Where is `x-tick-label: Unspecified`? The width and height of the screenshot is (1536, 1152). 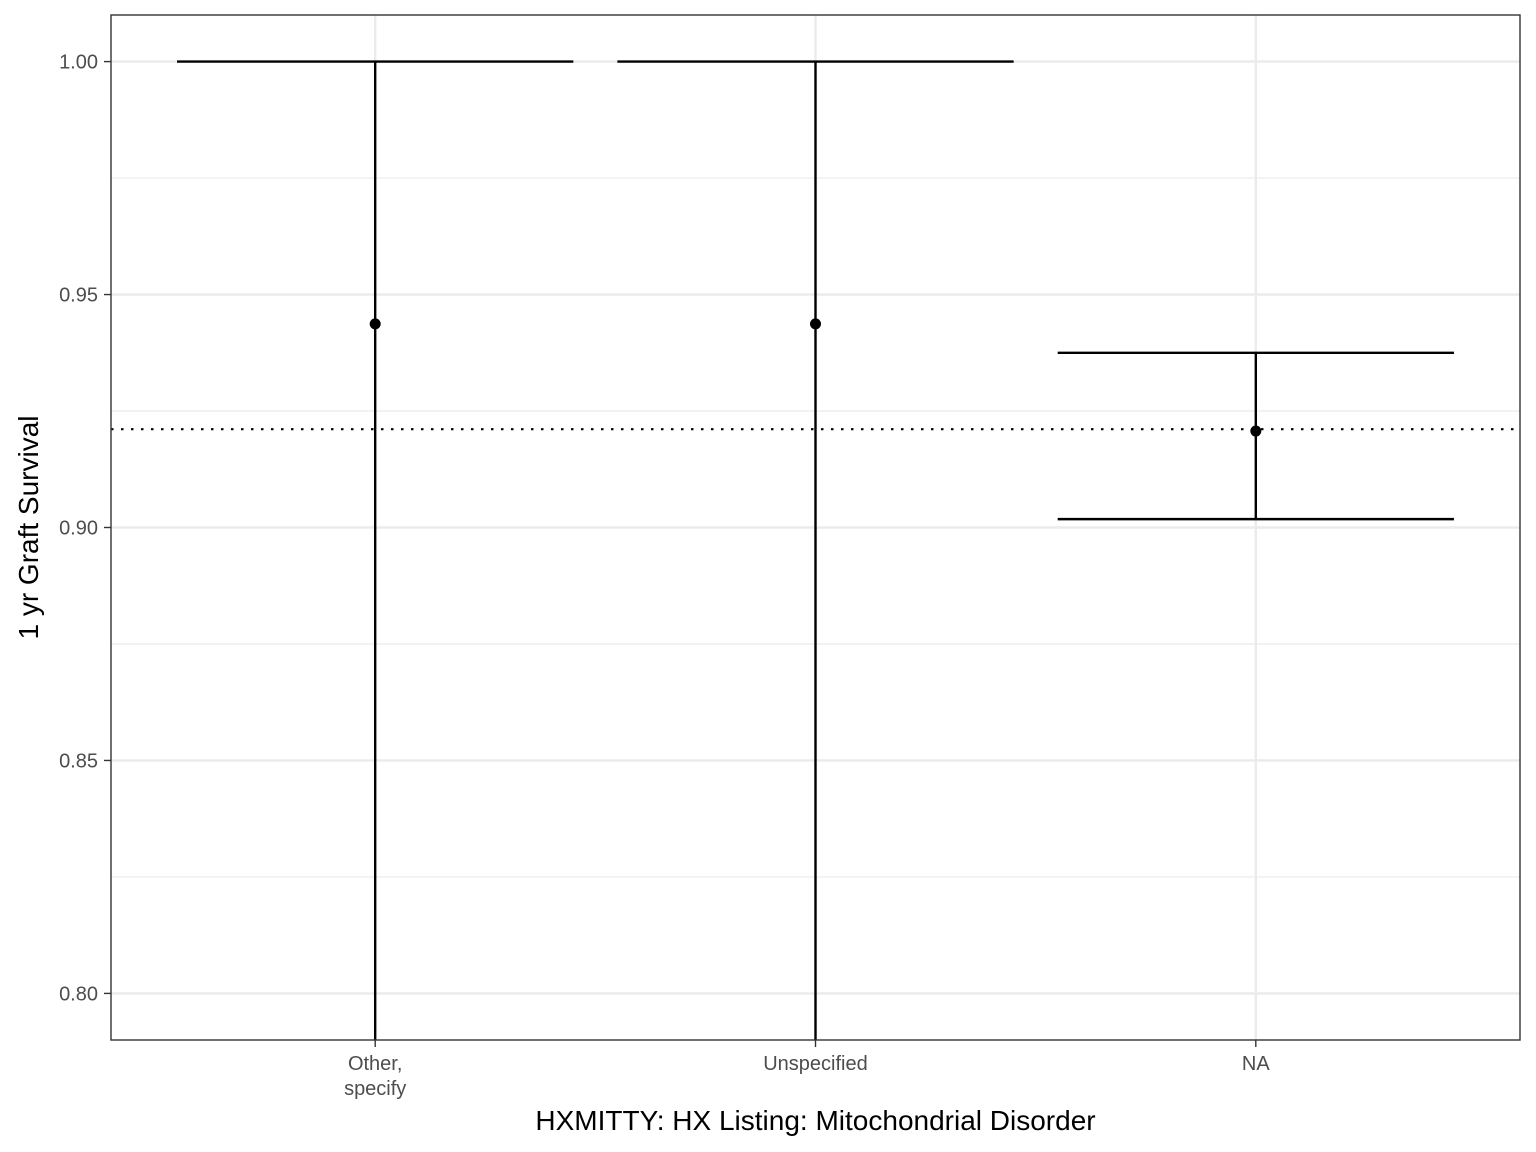 x-tick-label: Unspecified is located at coordinates (815, 1064).